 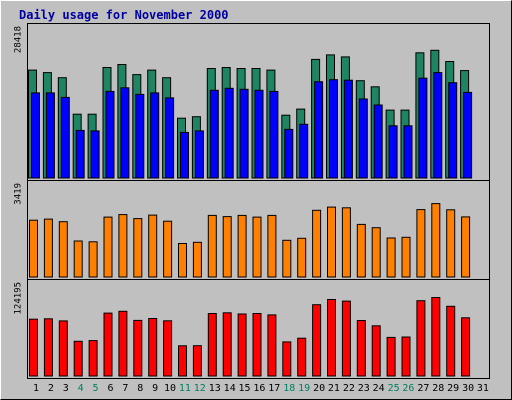 I want to click on x-tick-label: 8, so click(x=140, y=388).